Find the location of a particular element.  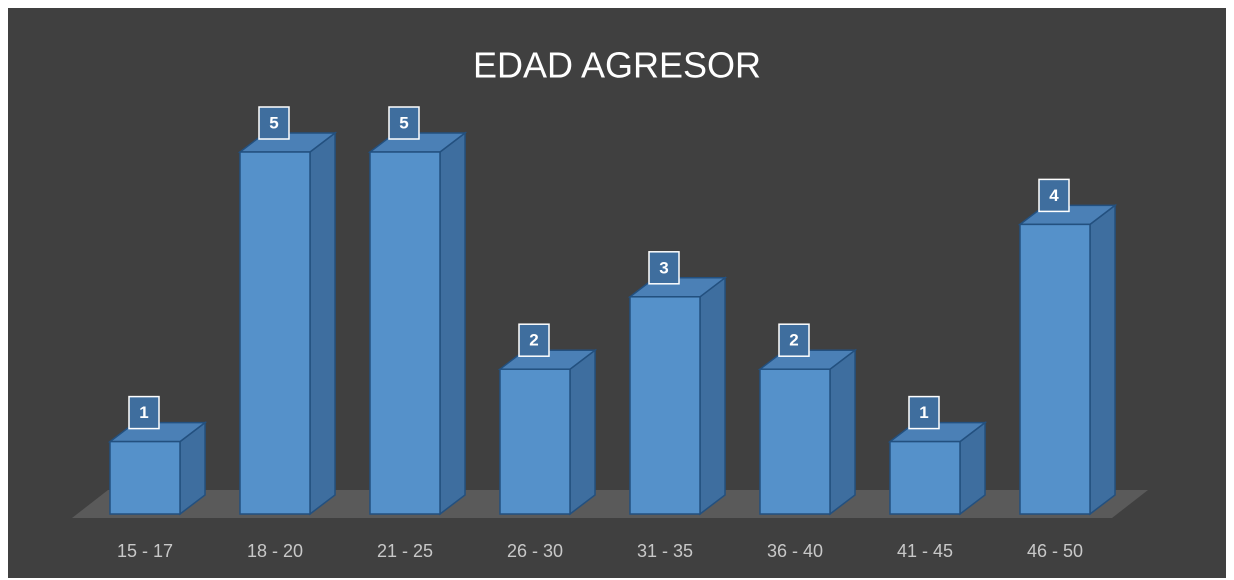

x-tick-label: 26 - 30 is located at coordinates (535, 551).